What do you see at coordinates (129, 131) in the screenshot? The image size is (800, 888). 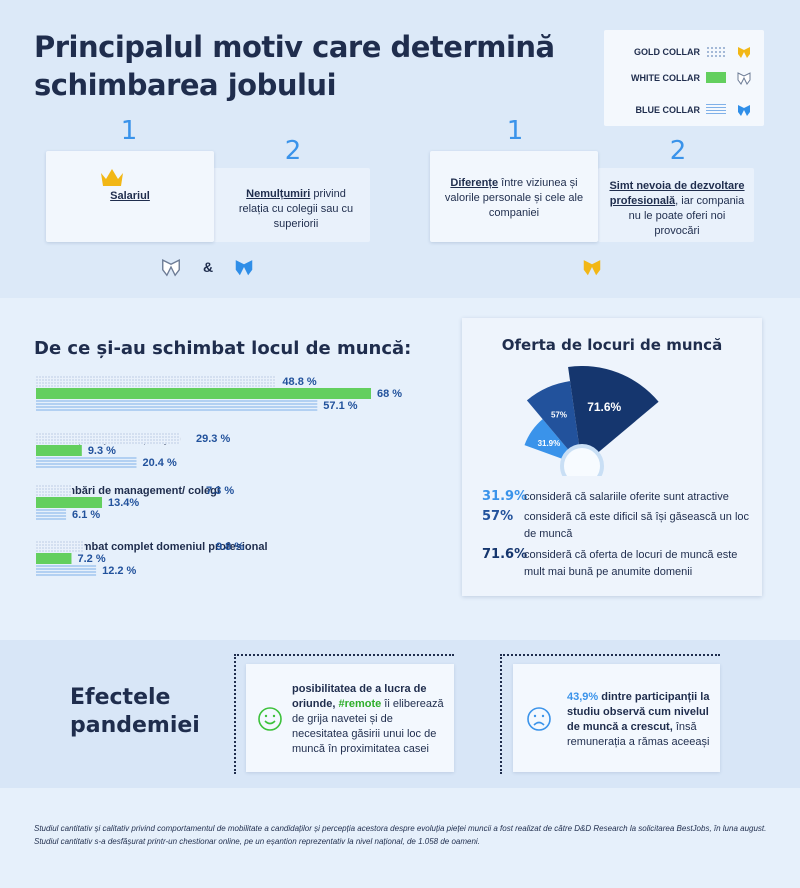 I see `rank-1-left: 1` at bounding box center [129, 131].